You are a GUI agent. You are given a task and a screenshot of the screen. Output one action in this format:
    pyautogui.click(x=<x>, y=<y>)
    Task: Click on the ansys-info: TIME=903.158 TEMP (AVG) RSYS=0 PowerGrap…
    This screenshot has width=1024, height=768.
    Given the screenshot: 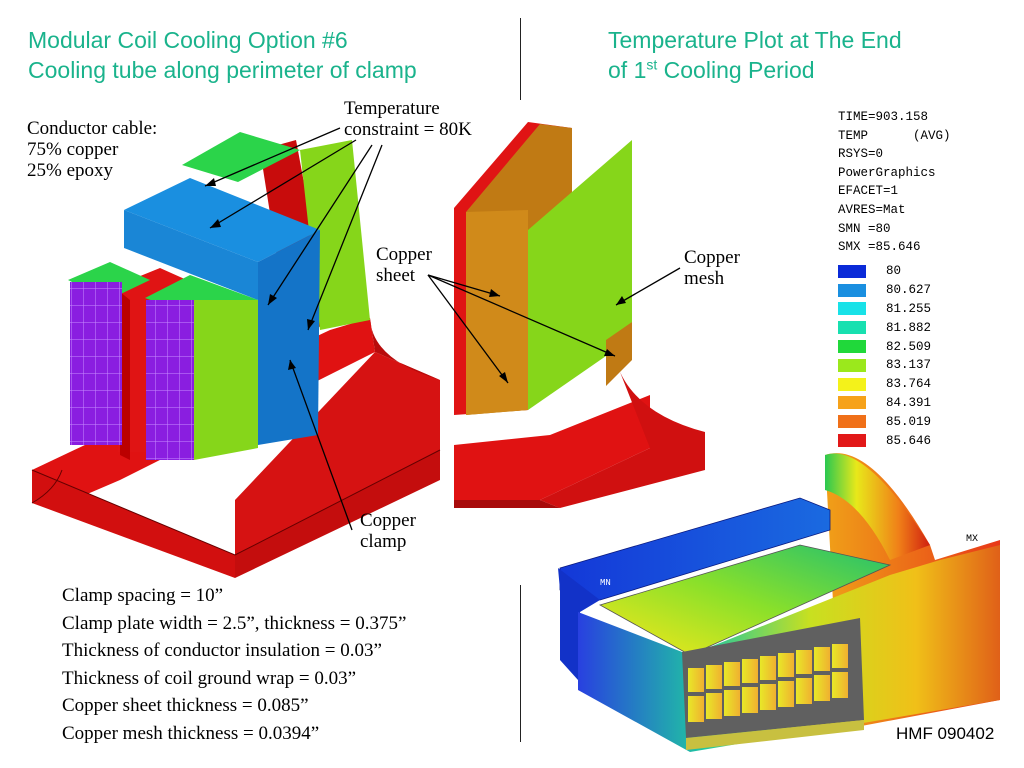 What is the action you would take?
    pyautogui.click(x=894, y=182)
    